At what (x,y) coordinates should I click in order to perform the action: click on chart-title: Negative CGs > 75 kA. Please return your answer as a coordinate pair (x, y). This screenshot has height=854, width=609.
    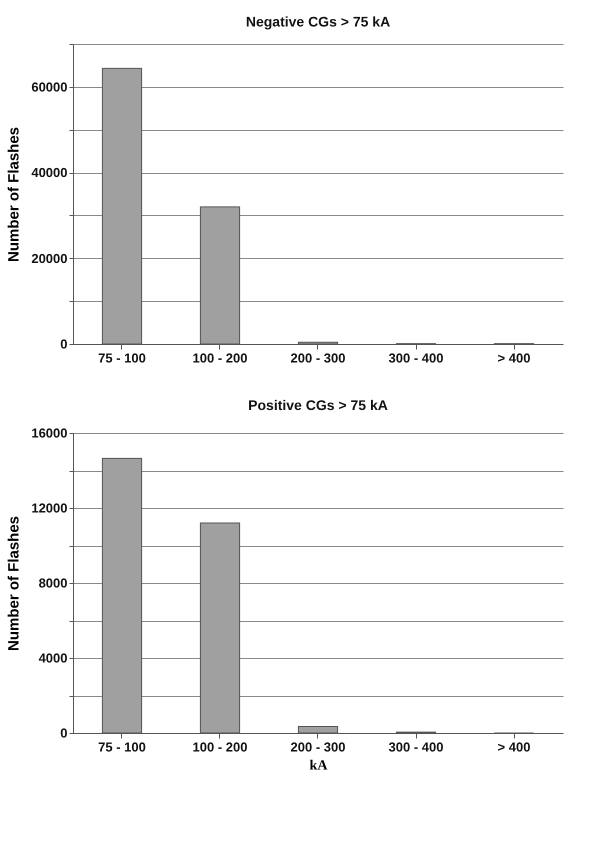
    Looking at the image, I should click on (318, 22).